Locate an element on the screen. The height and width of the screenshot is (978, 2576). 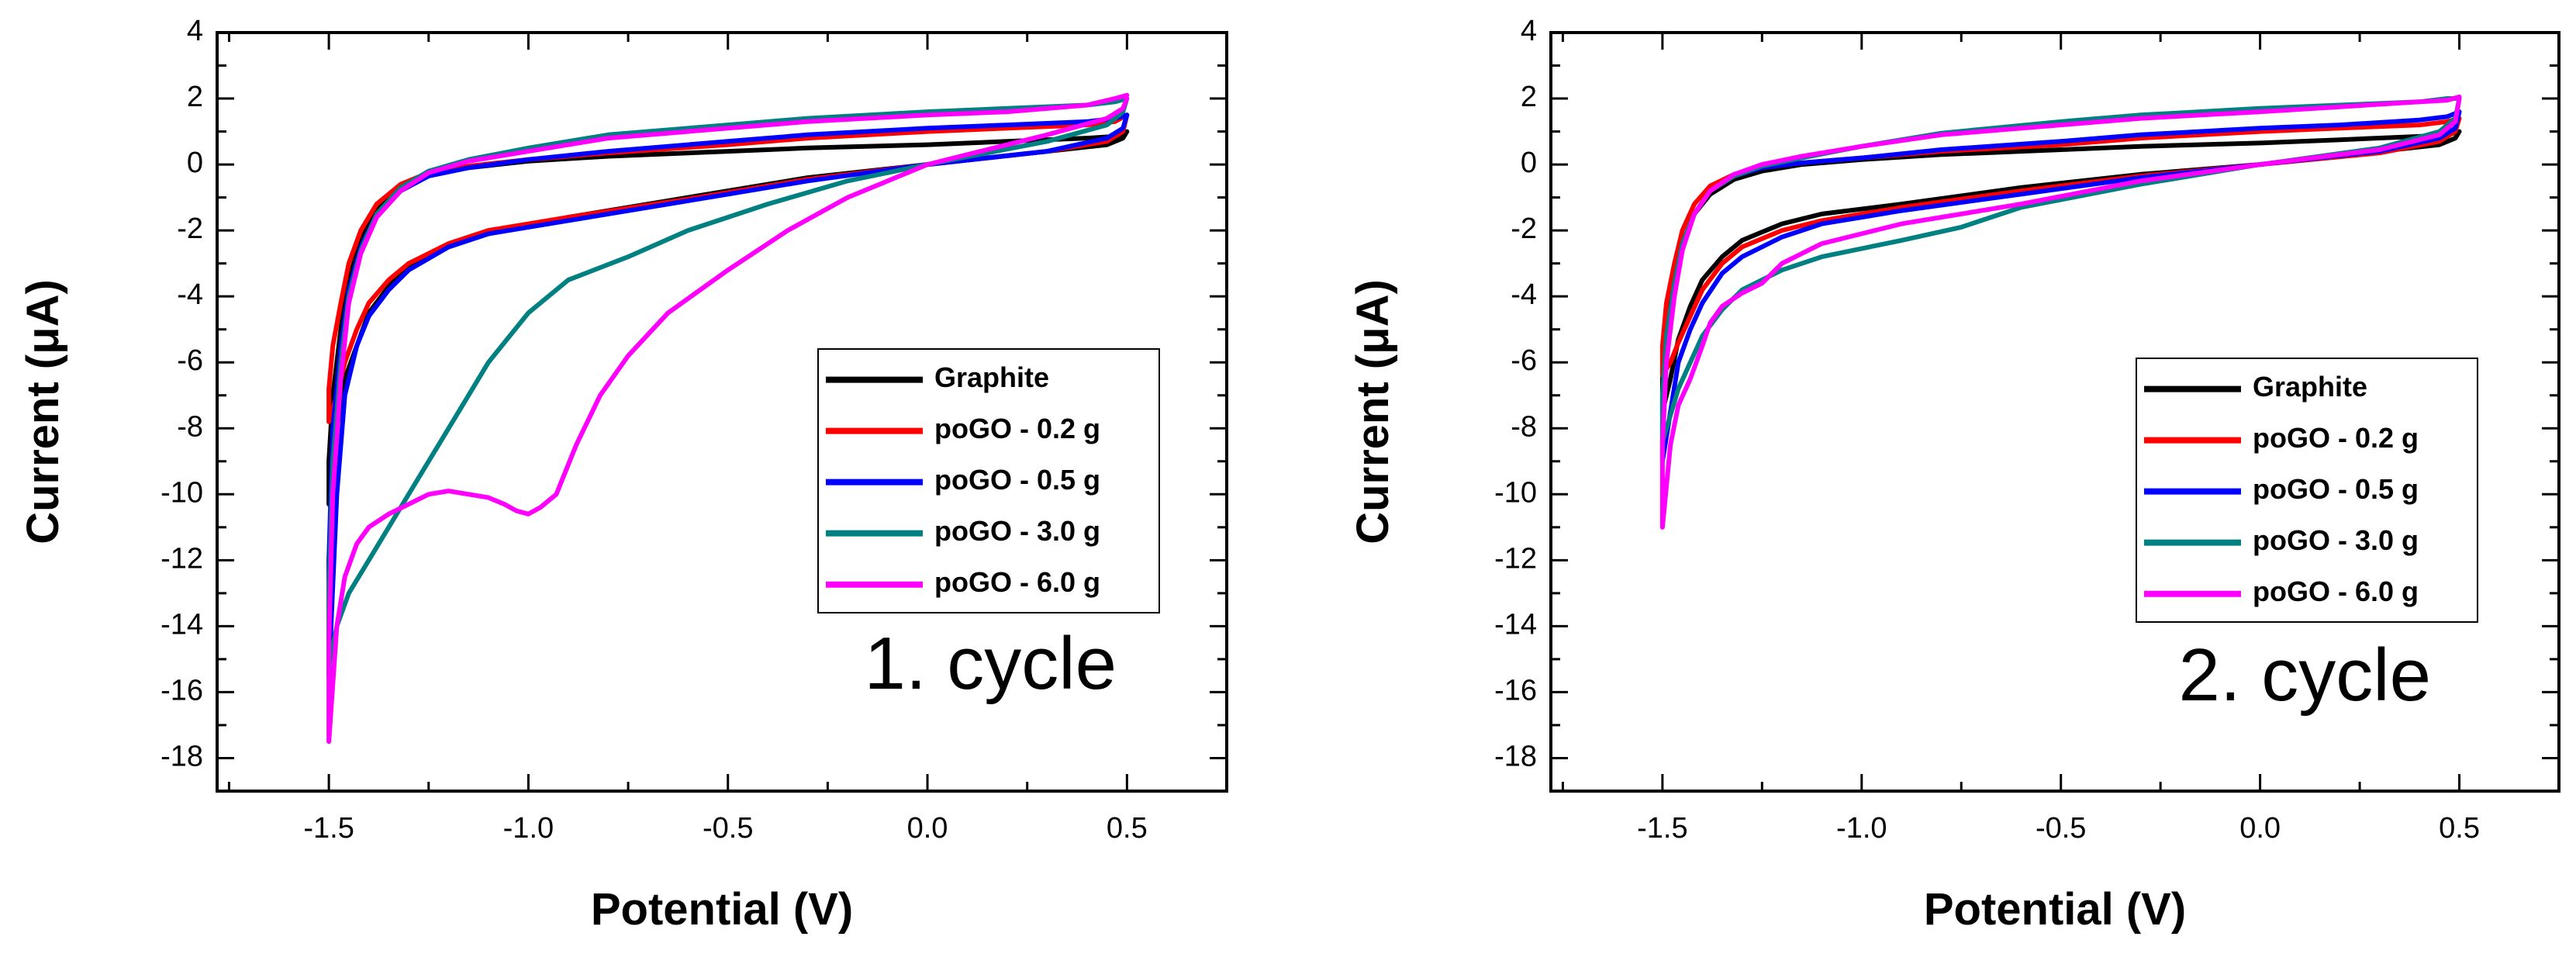
cycle-annotation: 2. cycle is located at coordinates (2305, 675).